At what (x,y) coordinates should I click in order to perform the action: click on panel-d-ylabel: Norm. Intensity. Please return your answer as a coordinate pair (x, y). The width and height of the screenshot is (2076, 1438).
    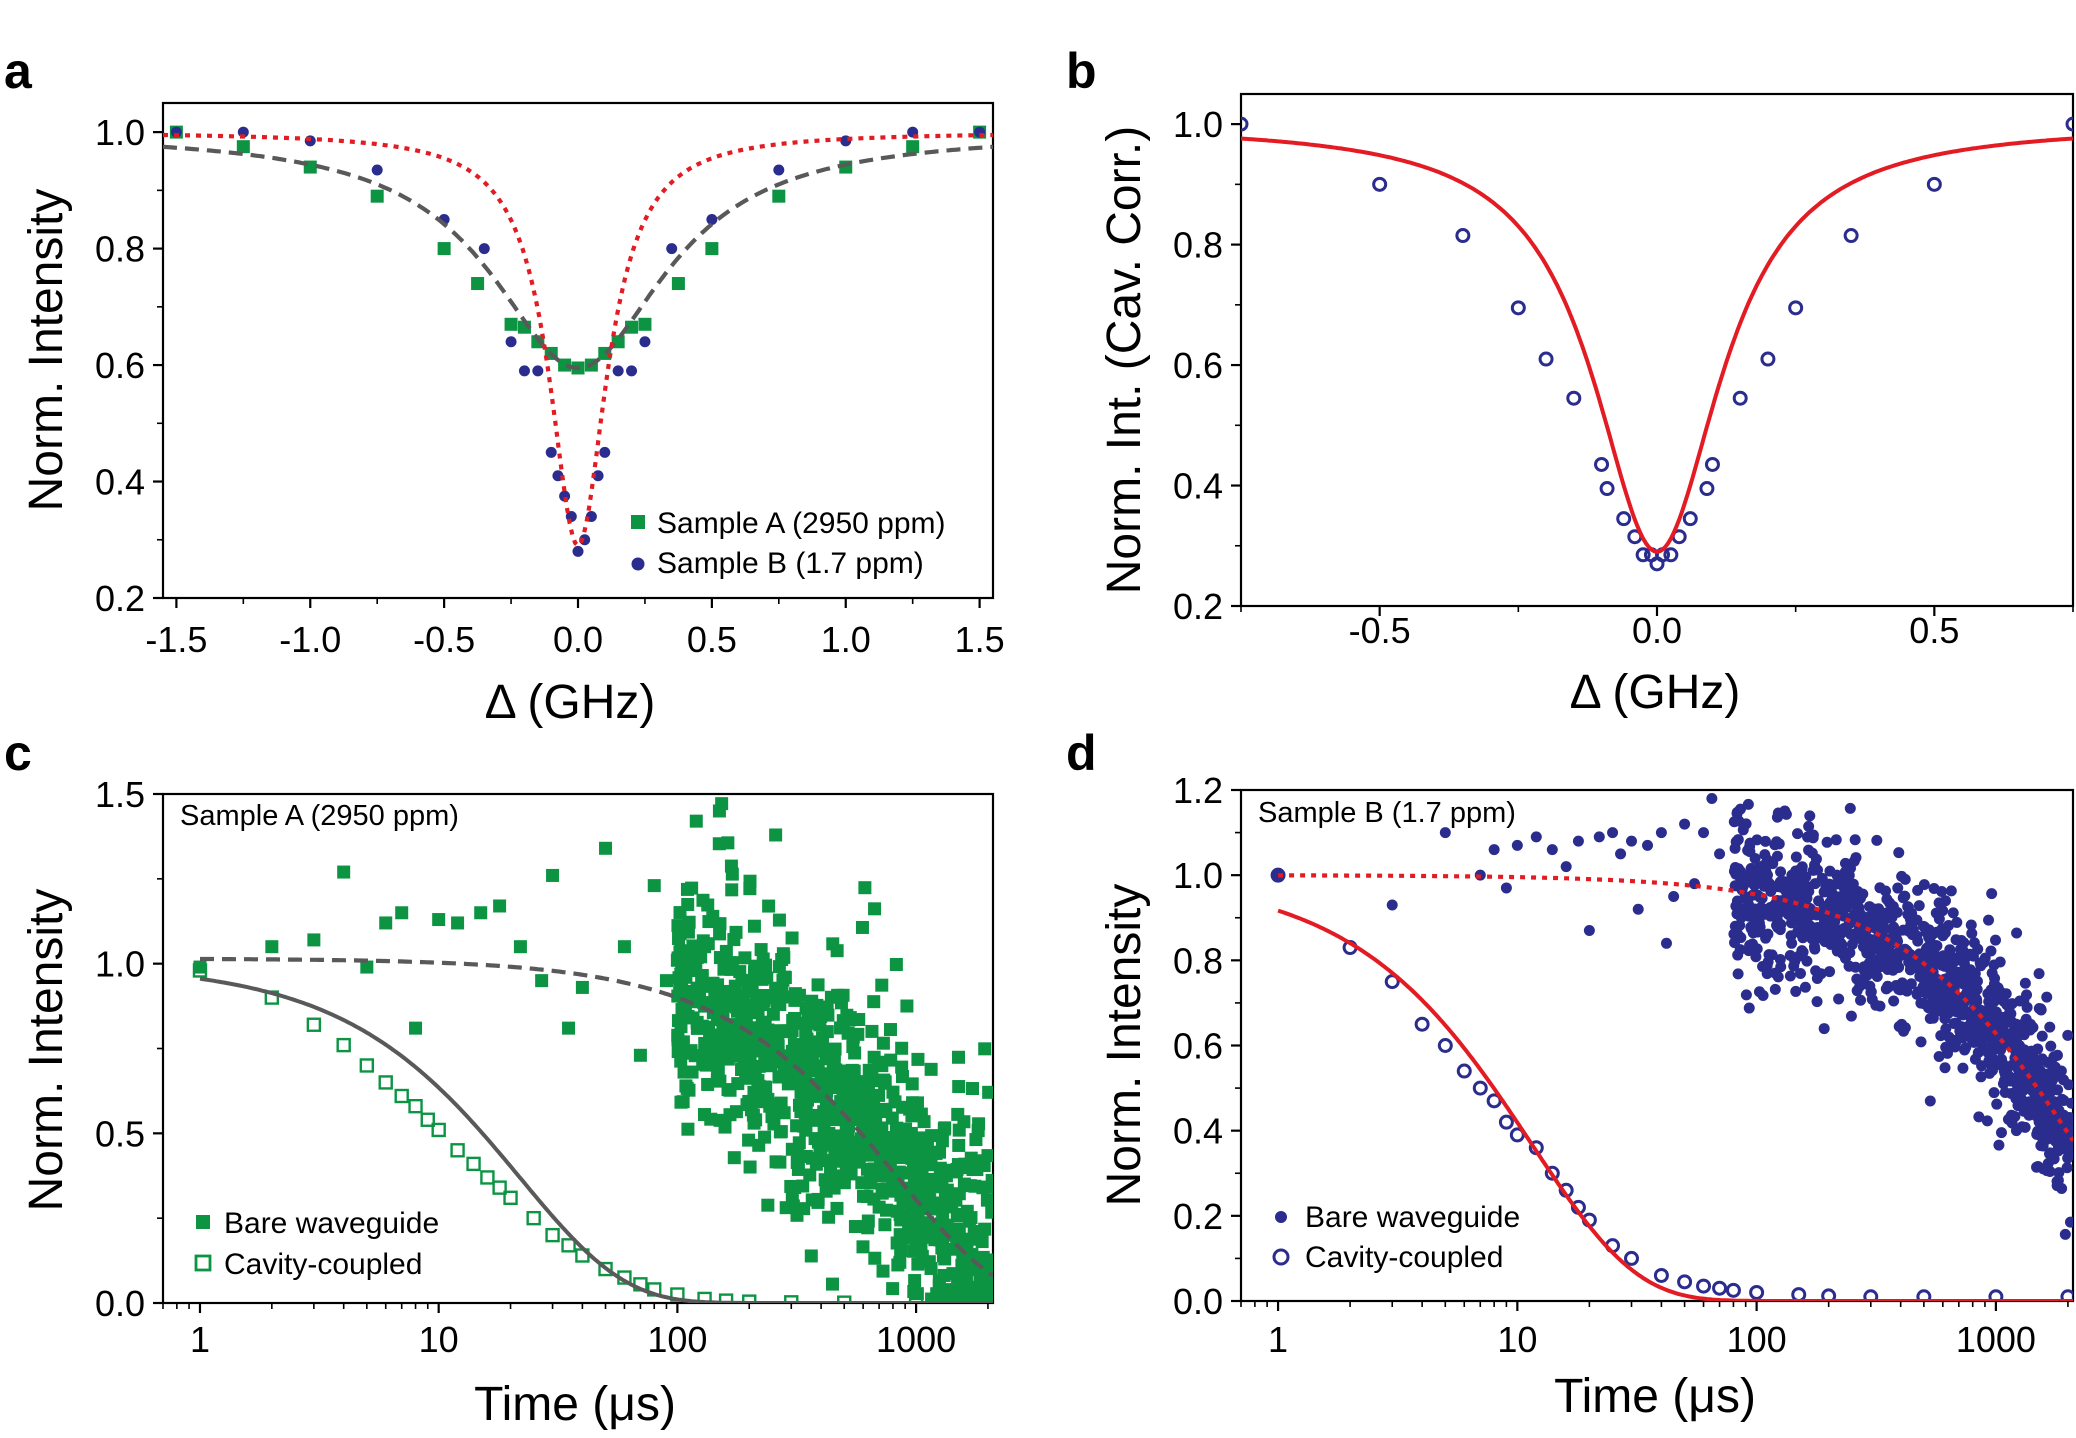
    Looking at the image, I should click on (1124, 1045).